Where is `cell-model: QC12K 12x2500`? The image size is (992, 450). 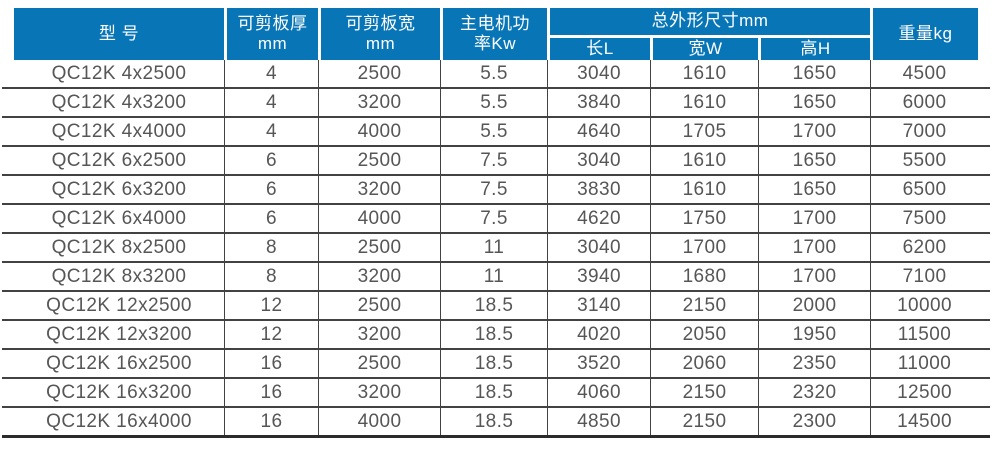 cell-model: QC12K 12x2500 is located at coordinates (119, 305).